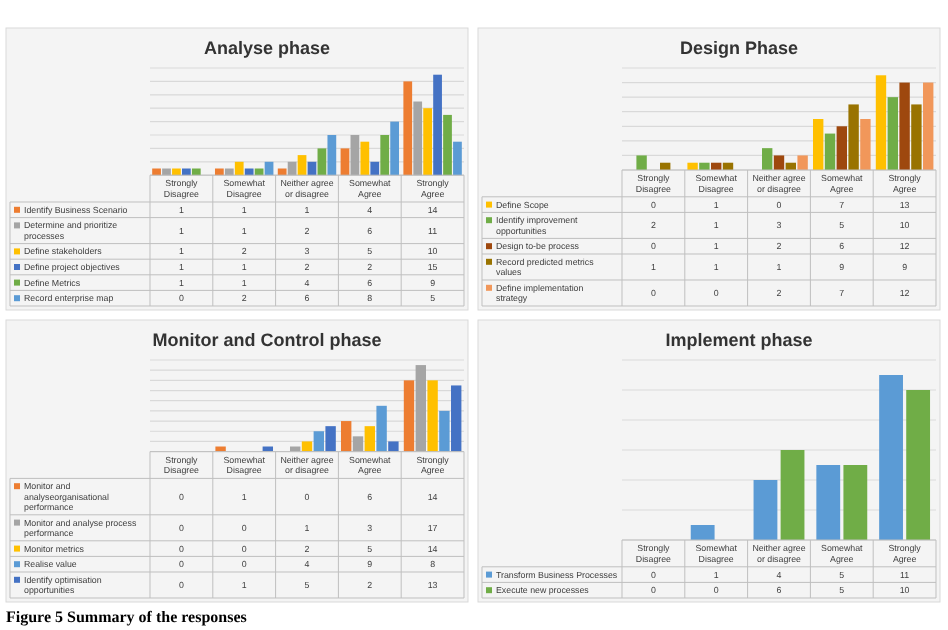 This screenshot has width=948, height=630. I want to click on chart-title: Design Phase, so click(739, 48).